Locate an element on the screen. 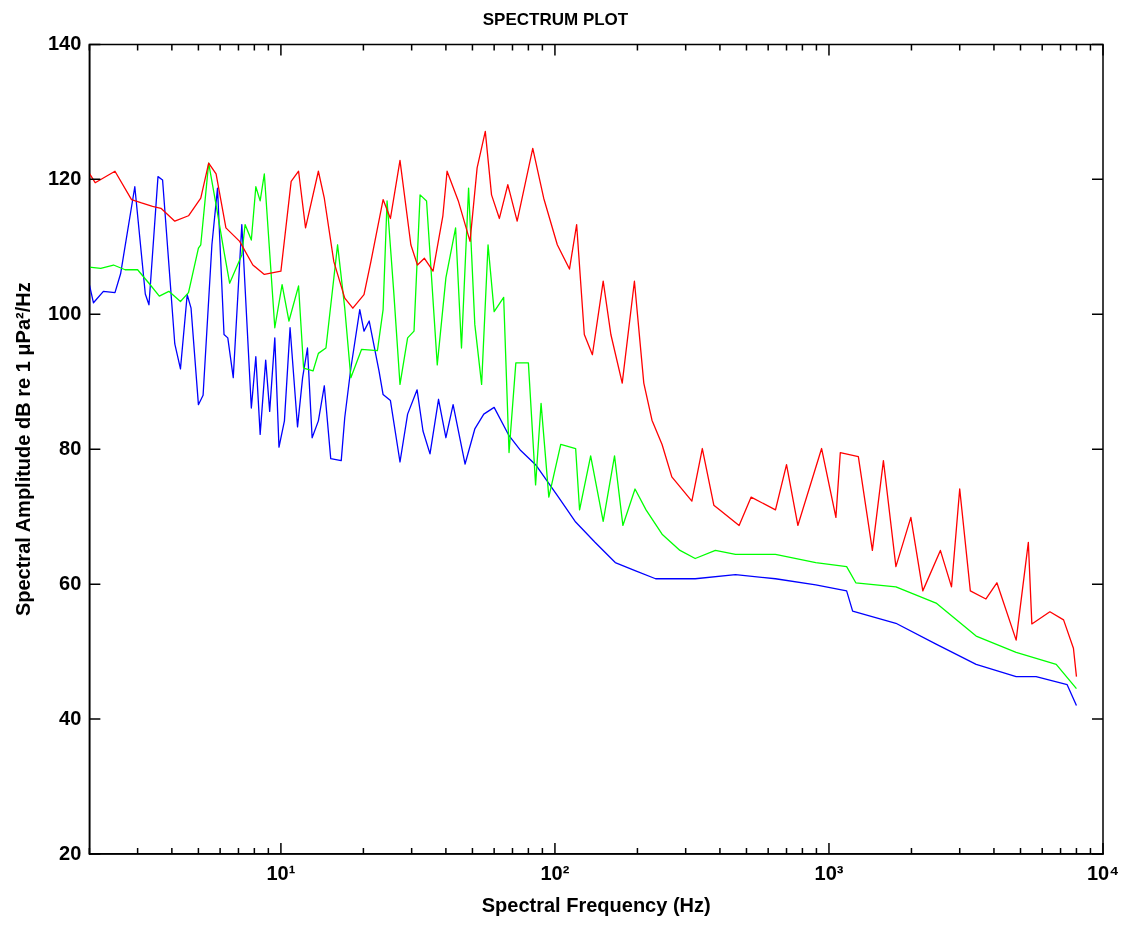 The height and width of the screenshot is (928, 1133). x-tick-label: 10² is located at coordinates (555, 872).